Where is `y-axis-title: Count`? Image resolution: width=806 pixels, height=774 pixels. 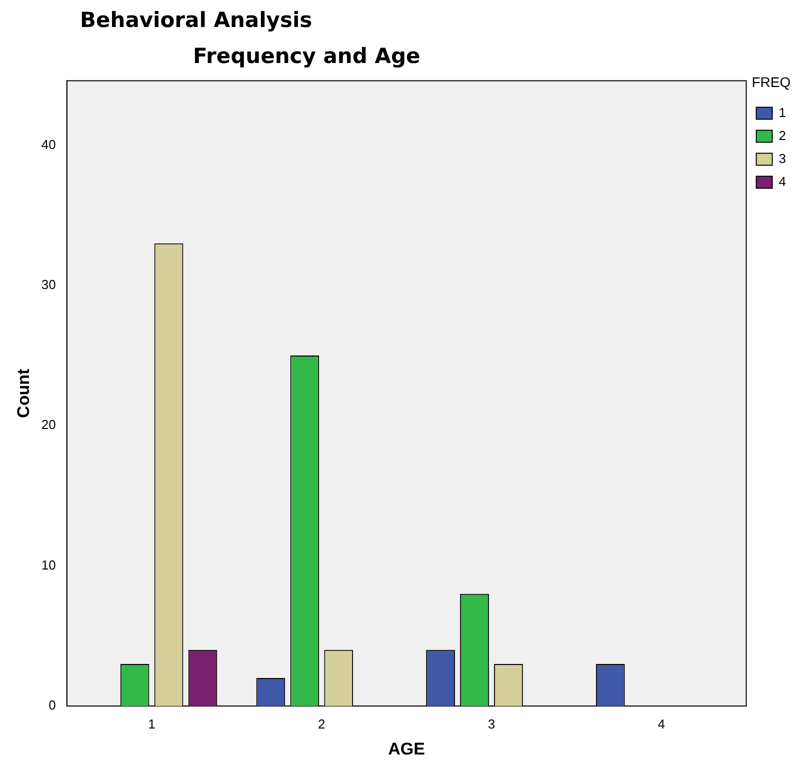 y-axis-title: Count is located at coordinates (23, 393).